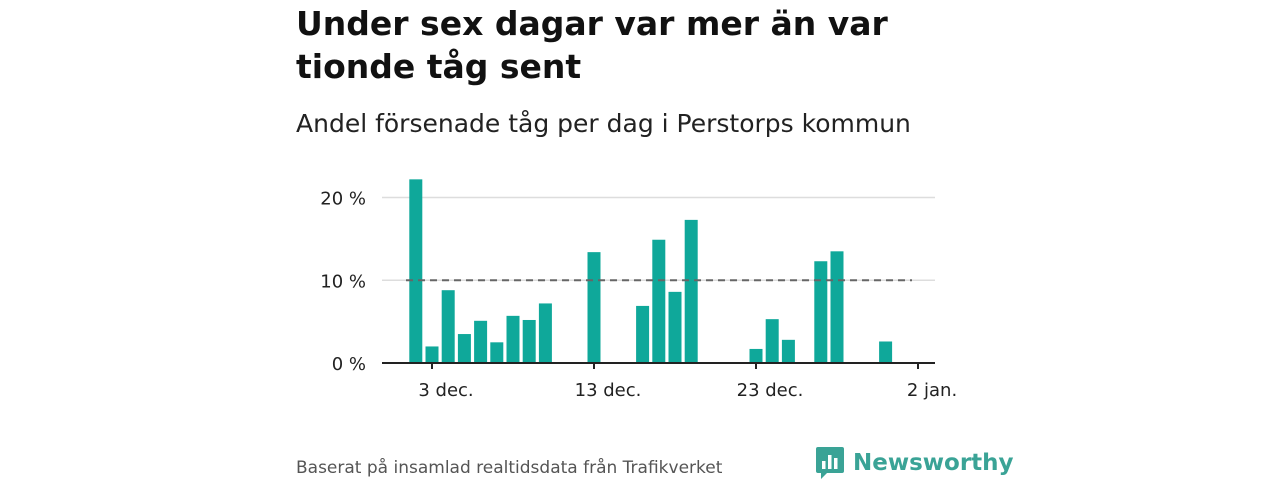 The image size is (1280, 480). I want to click on y-tick-label: 0 %, so click(349, 364).